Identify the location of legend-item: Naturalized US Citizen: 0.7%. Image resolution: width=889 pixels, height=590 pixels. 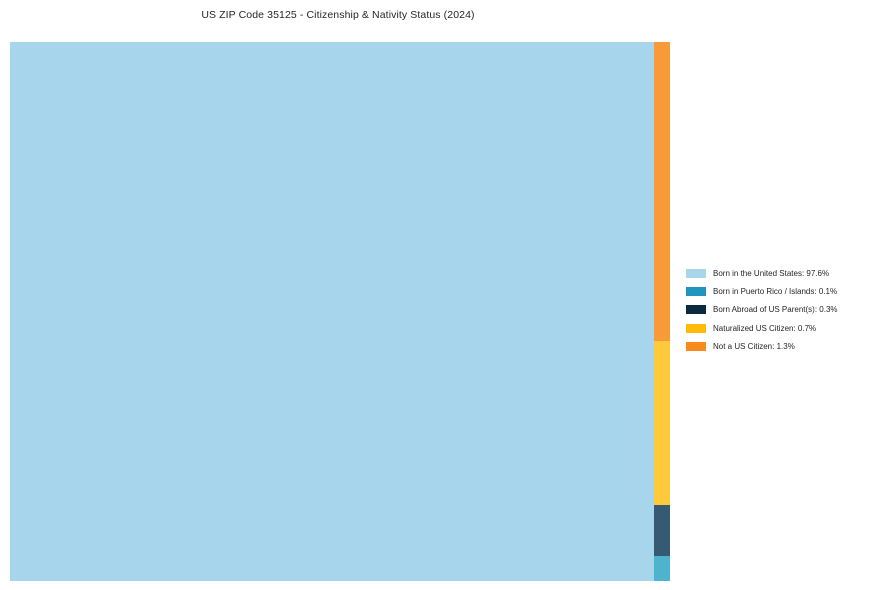
(751, 328).